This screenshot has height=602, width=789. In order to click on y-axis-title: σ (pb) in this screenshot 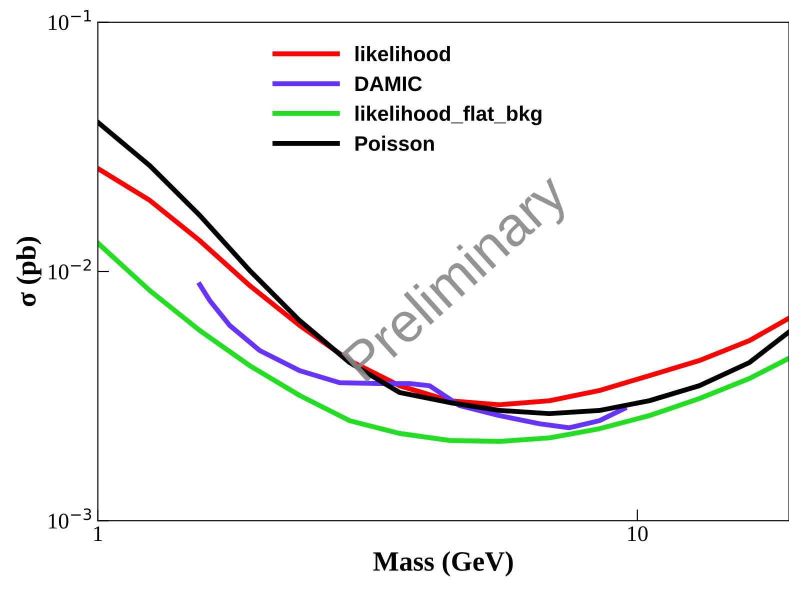, I will do `click(29, 271)`.